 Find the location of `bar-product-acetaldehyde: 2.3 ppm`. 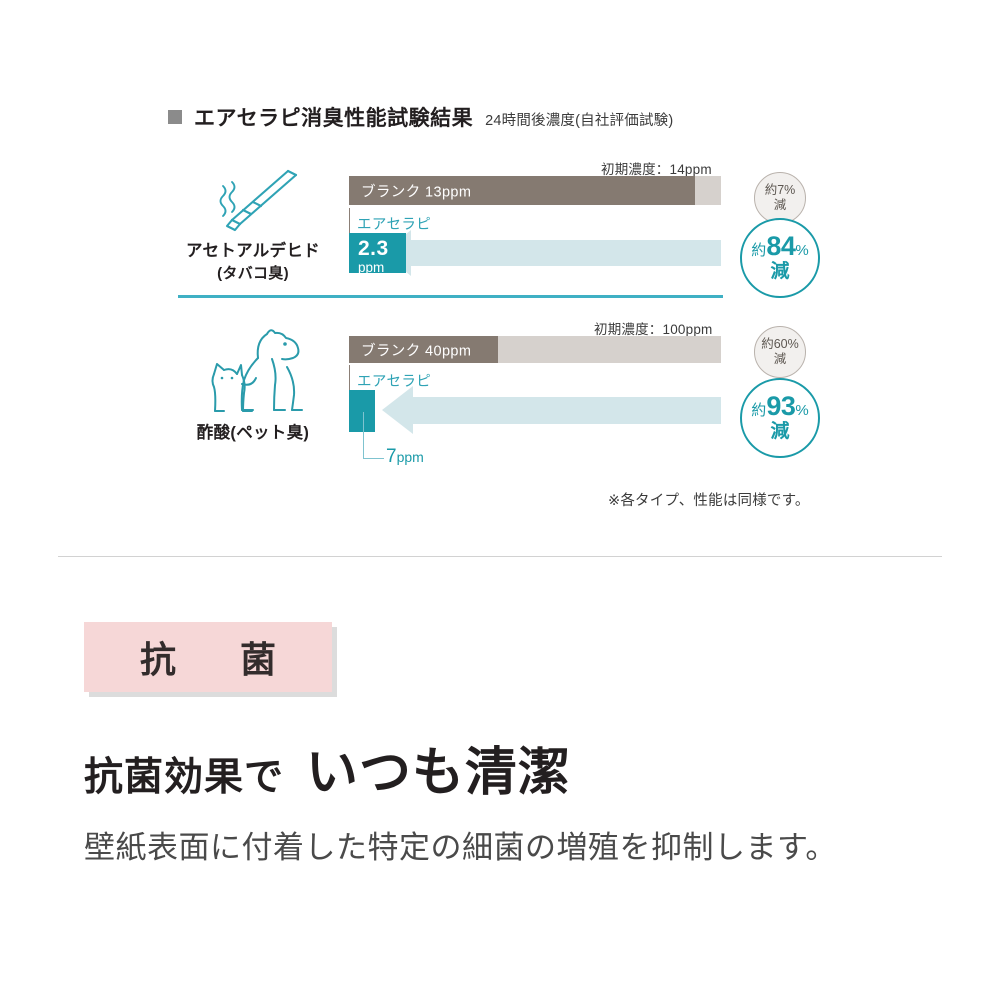

bar-product-acetaldehyde: 2.3 ppm is located at coordinates (377, 254).